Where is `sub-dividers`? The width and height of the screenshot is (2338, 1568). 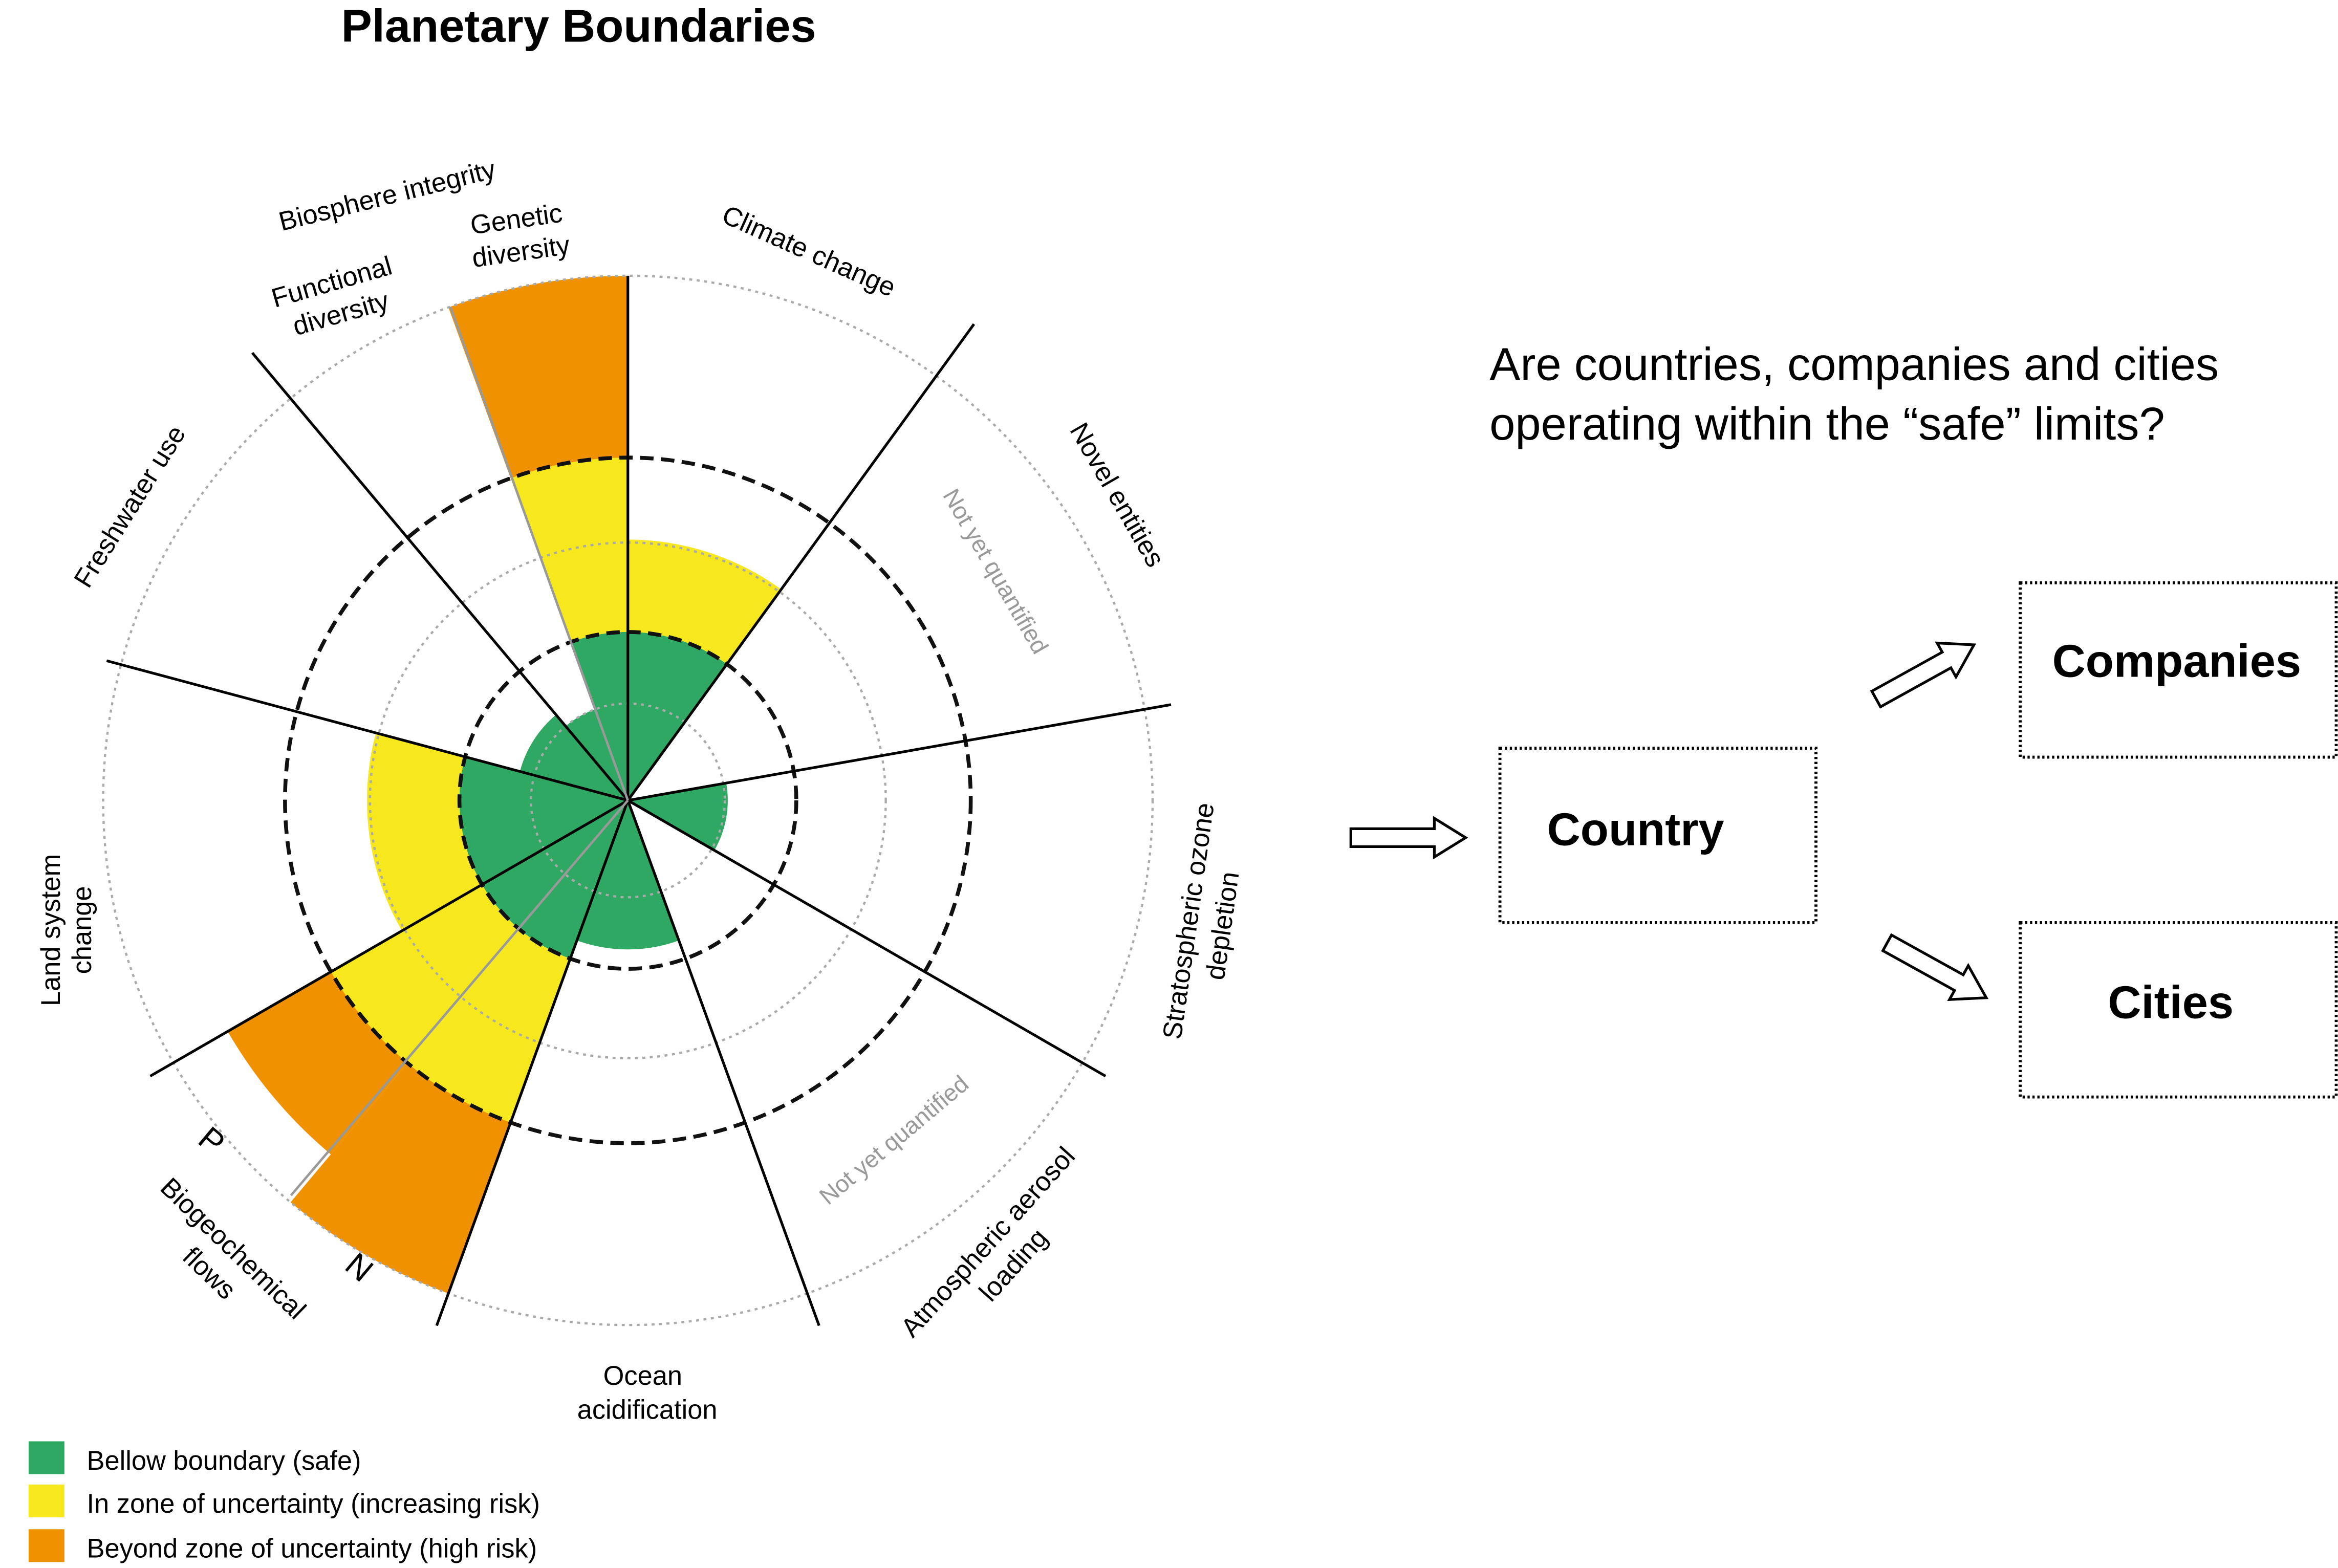 sub-dividers is located at coordinates (460, 751).